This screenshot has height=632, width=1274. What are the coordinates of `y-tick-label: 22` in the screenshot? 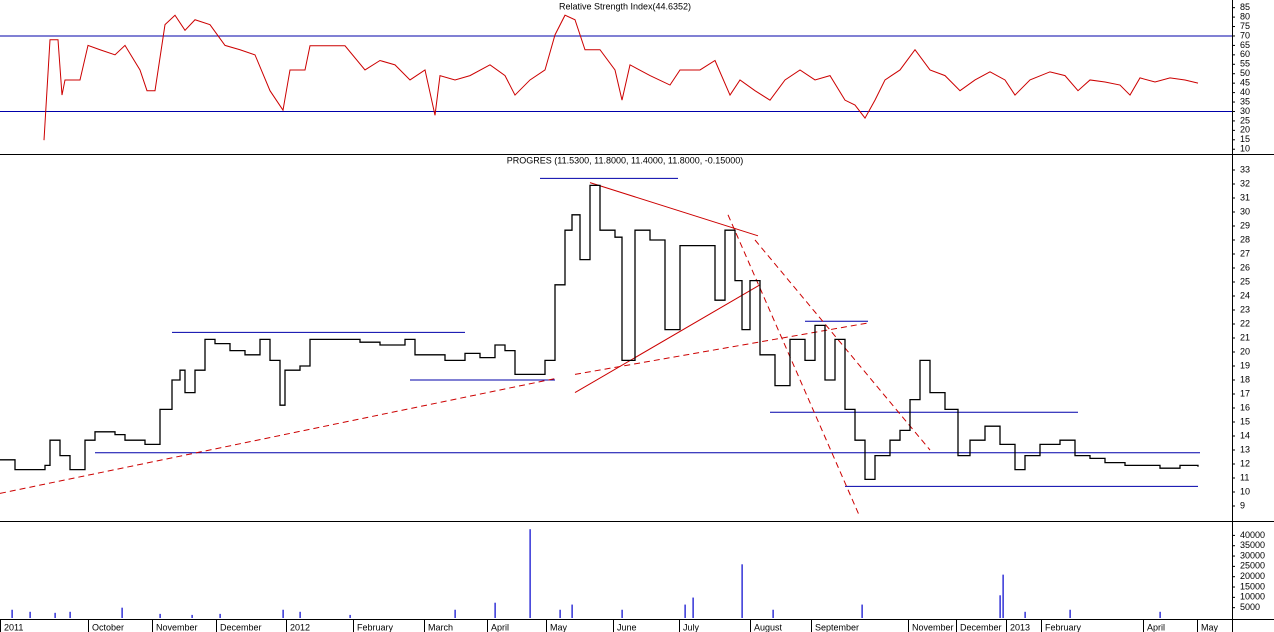 It's located at (1245, 323).